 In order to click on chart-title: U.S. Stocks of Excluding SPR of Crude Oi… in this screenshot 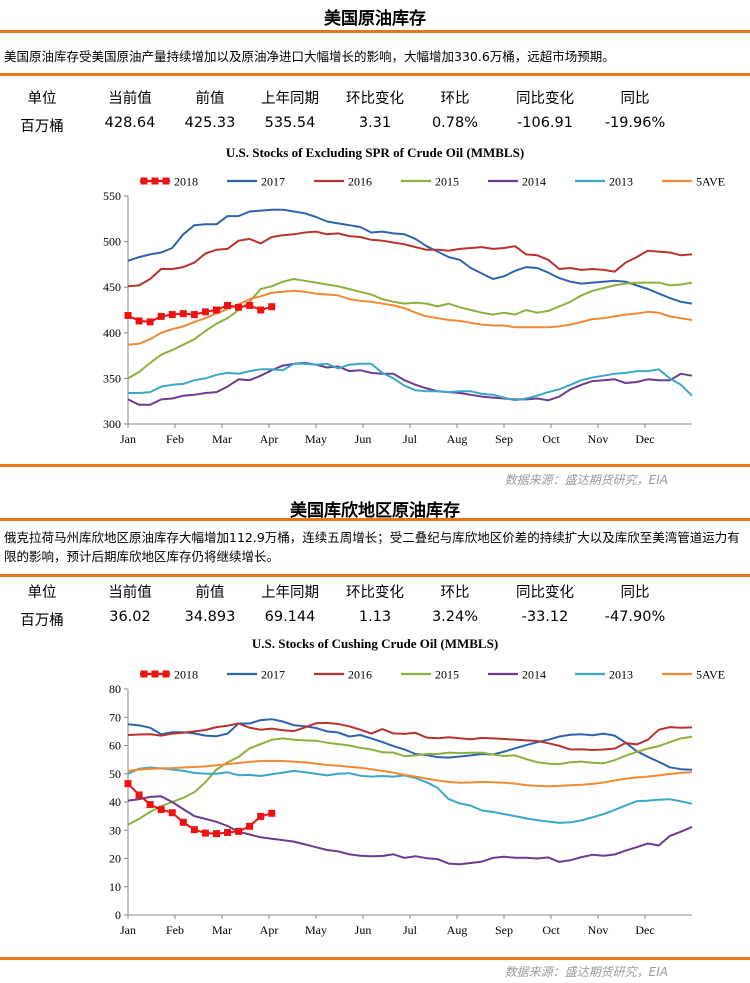, I will do `click(375, 152)`.